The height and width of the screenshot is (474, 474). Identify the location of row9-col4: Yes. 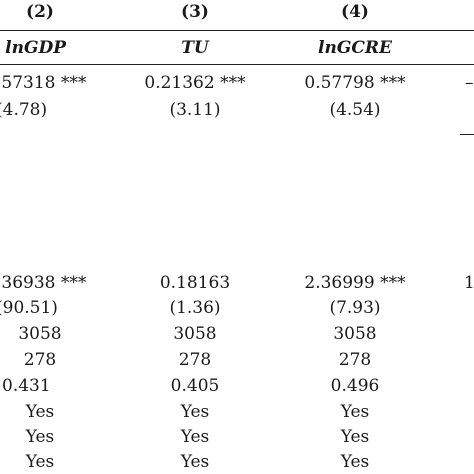
(355, 437).